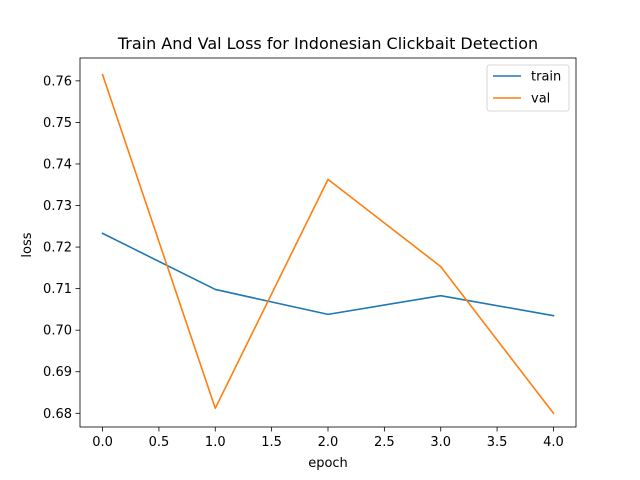  Describe the element at coordinates (497, 442) in the screenshot. I see `x-tick-label: 3.5` at that location.